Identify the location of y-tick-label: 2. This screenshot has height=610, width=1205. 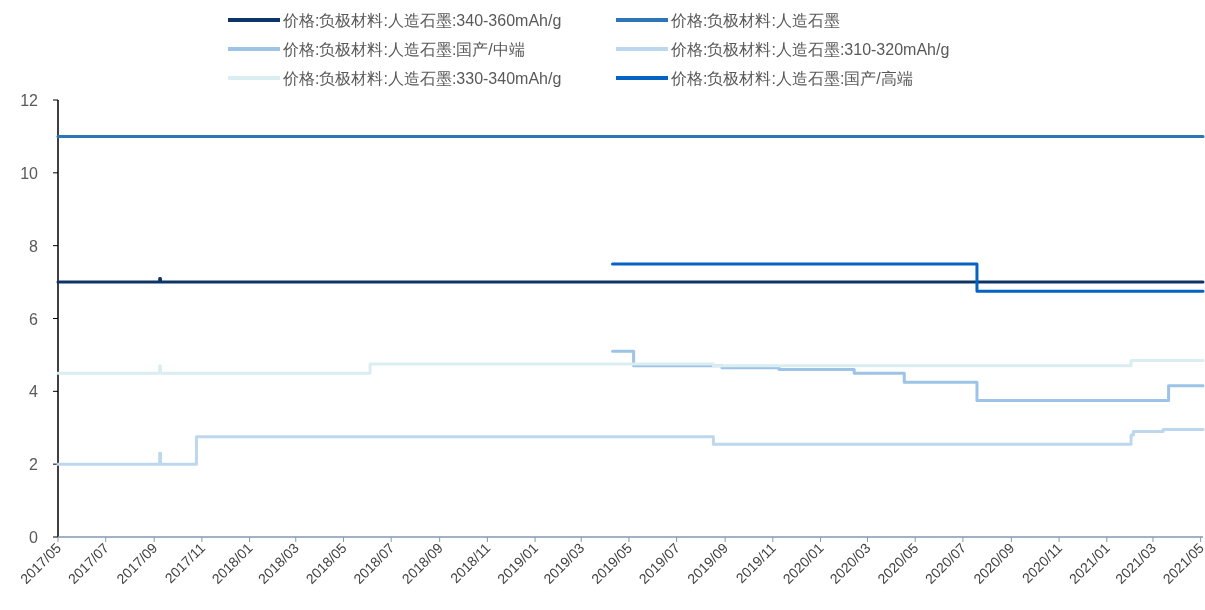
(34, 465).